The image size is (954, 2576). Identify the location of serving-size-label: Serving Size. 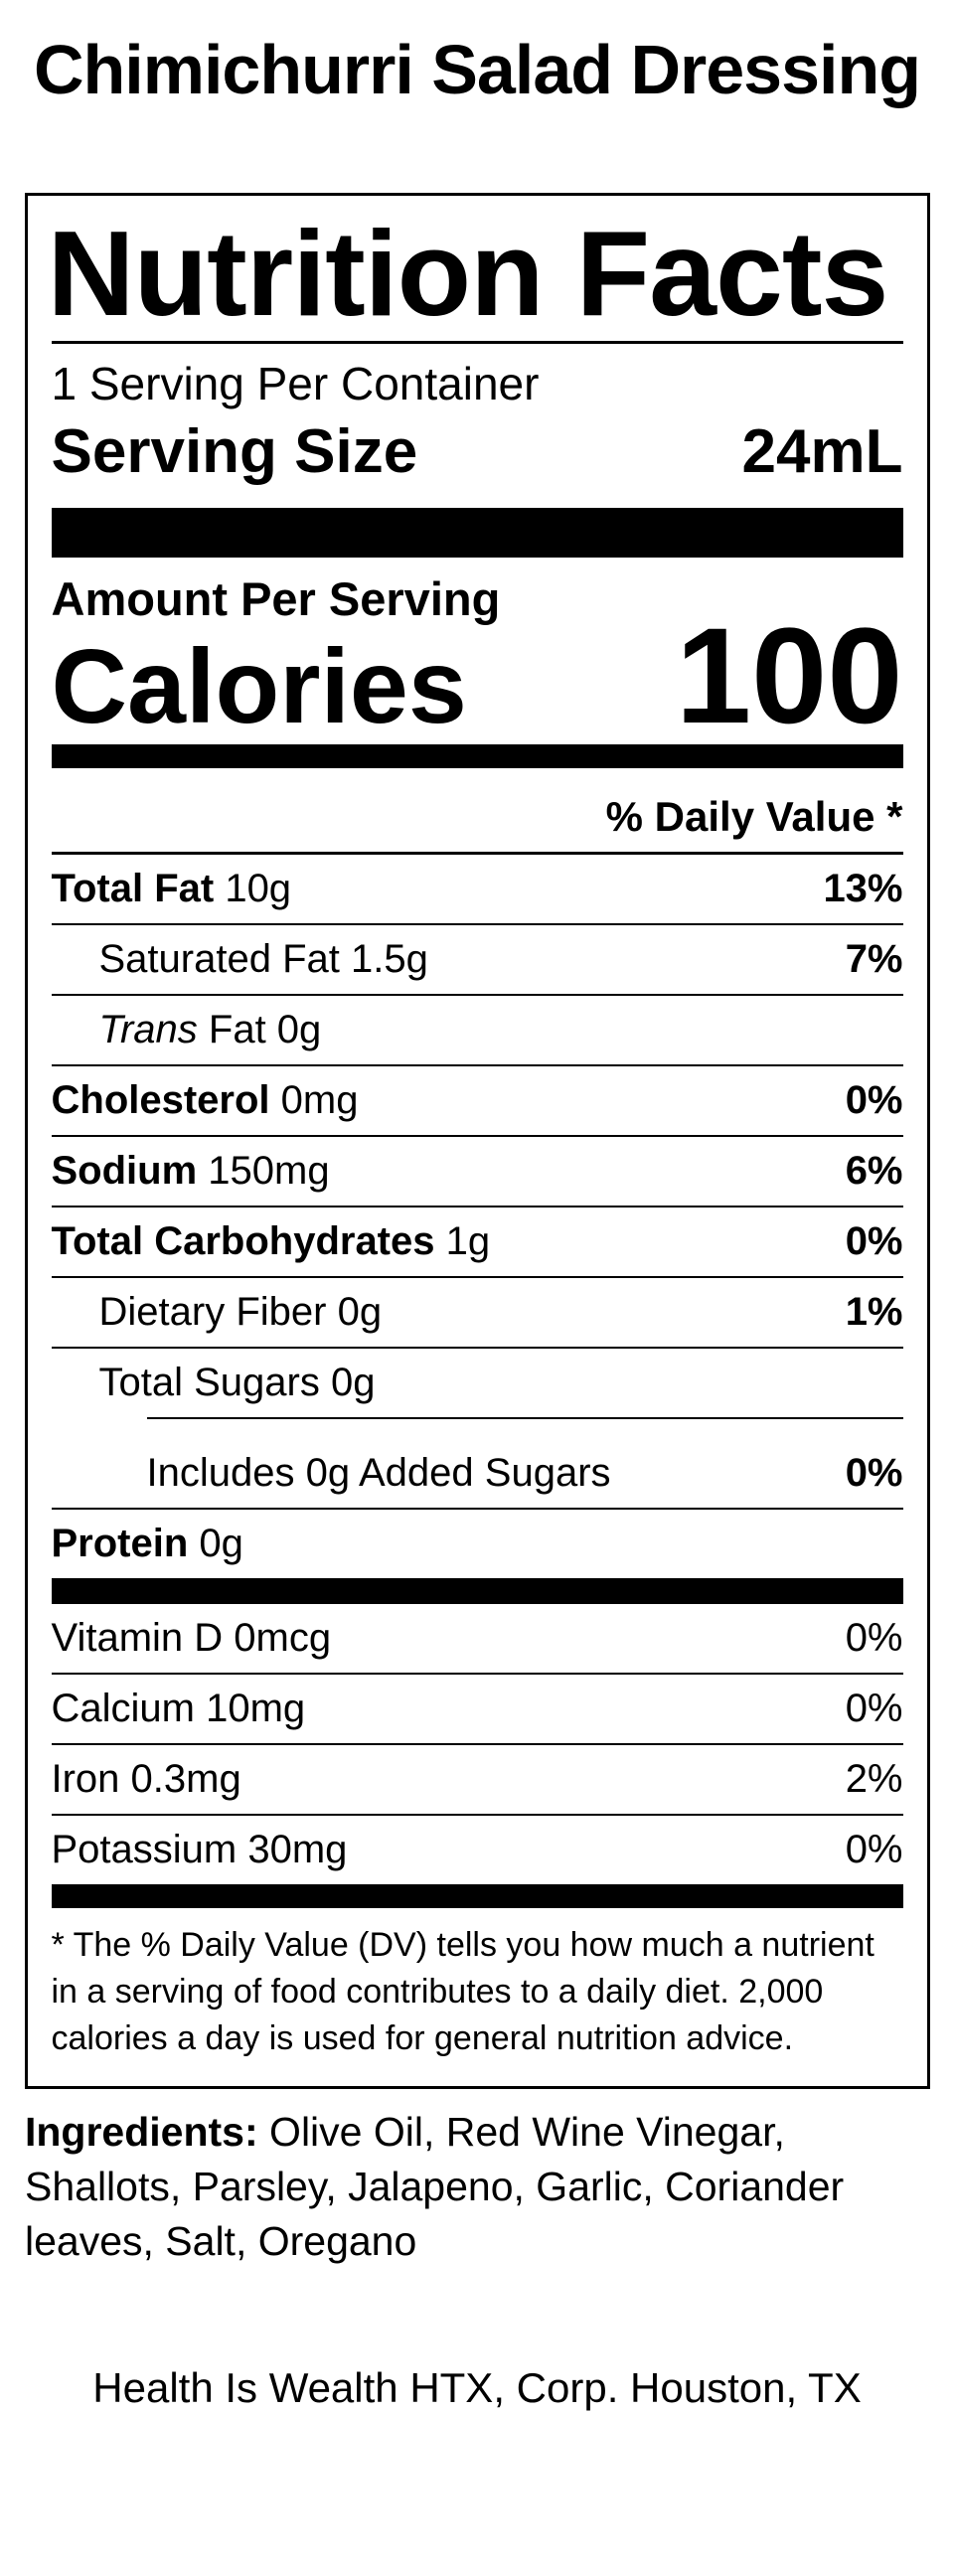
(234, 452).